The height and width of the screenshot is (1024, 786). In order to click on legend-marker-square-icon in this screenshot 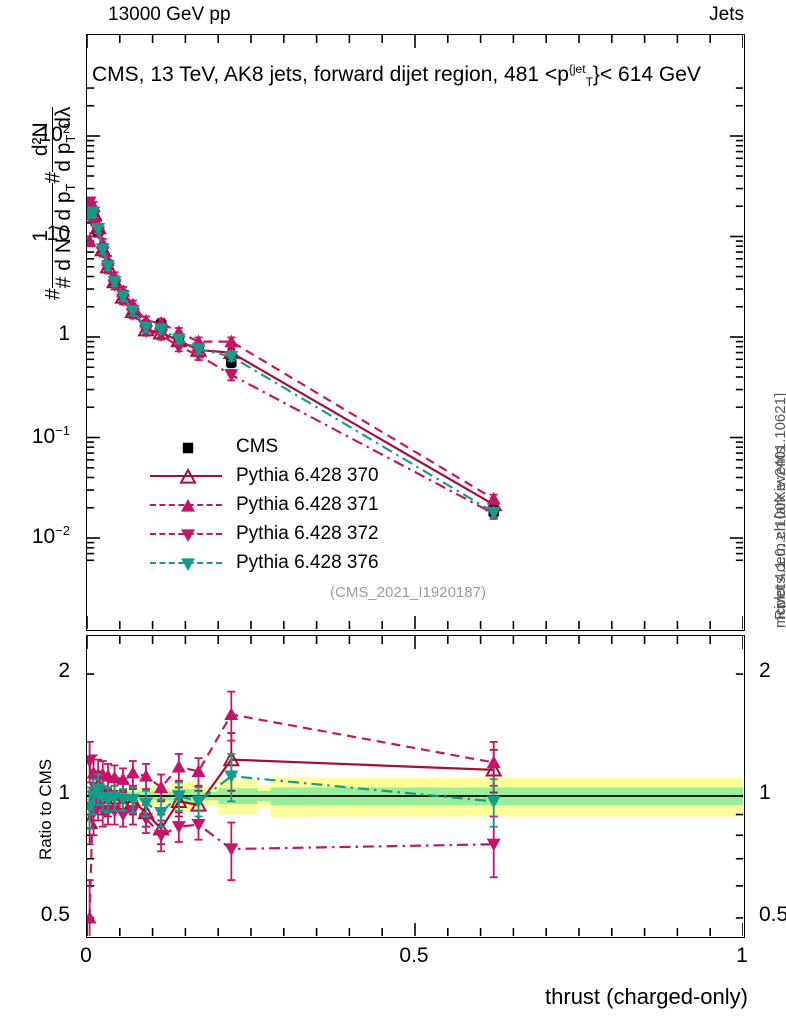, I will do `click(188, 447)`.